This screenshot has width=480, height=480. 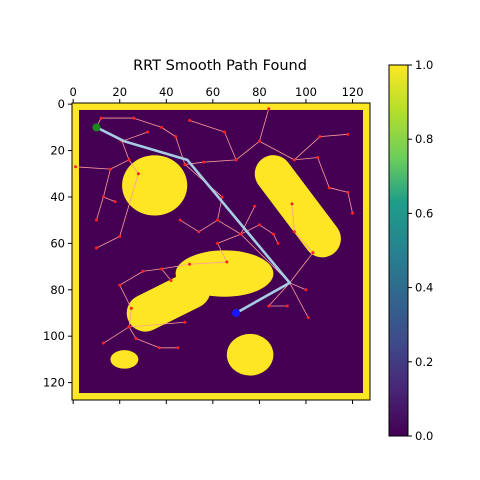 What do you see at coordinates (166, 220) in the screenshot?
I see `start-goal-markers` at bounding box center [166, 220].